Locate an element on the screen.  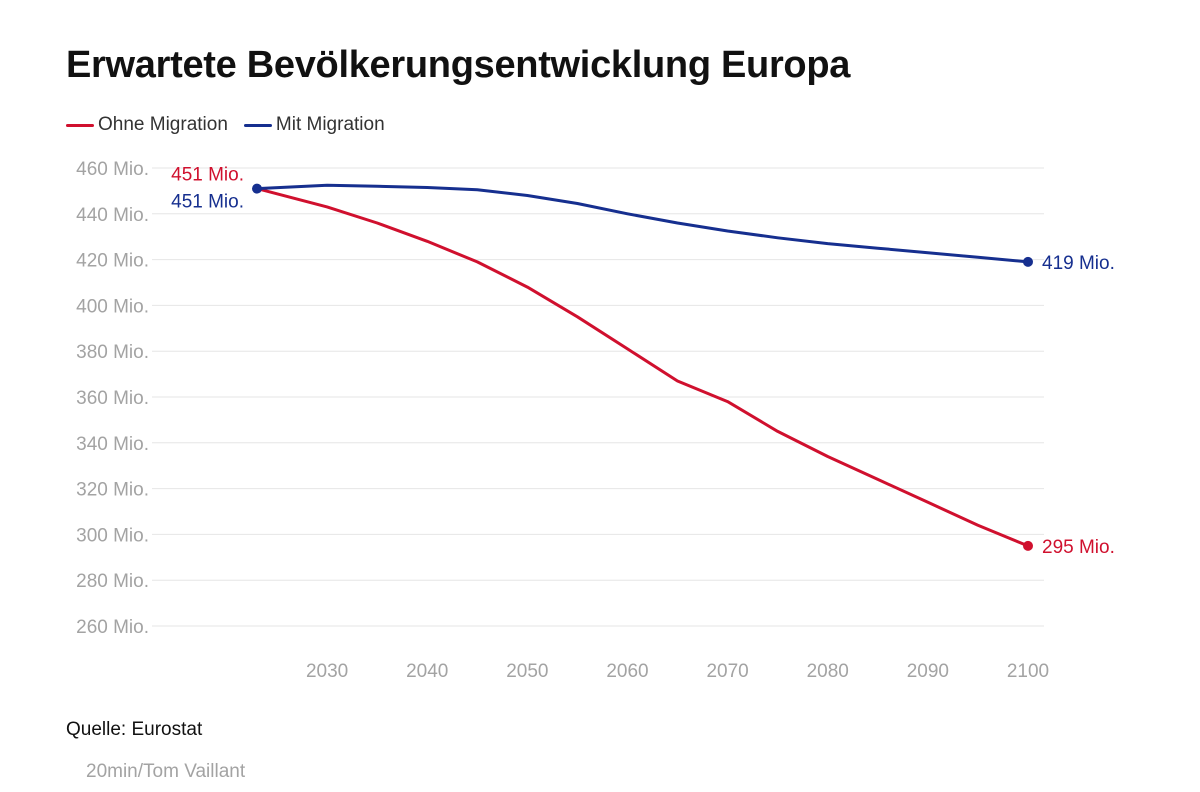
x-tick-label: 2070 is located at coordinates (727, 671).